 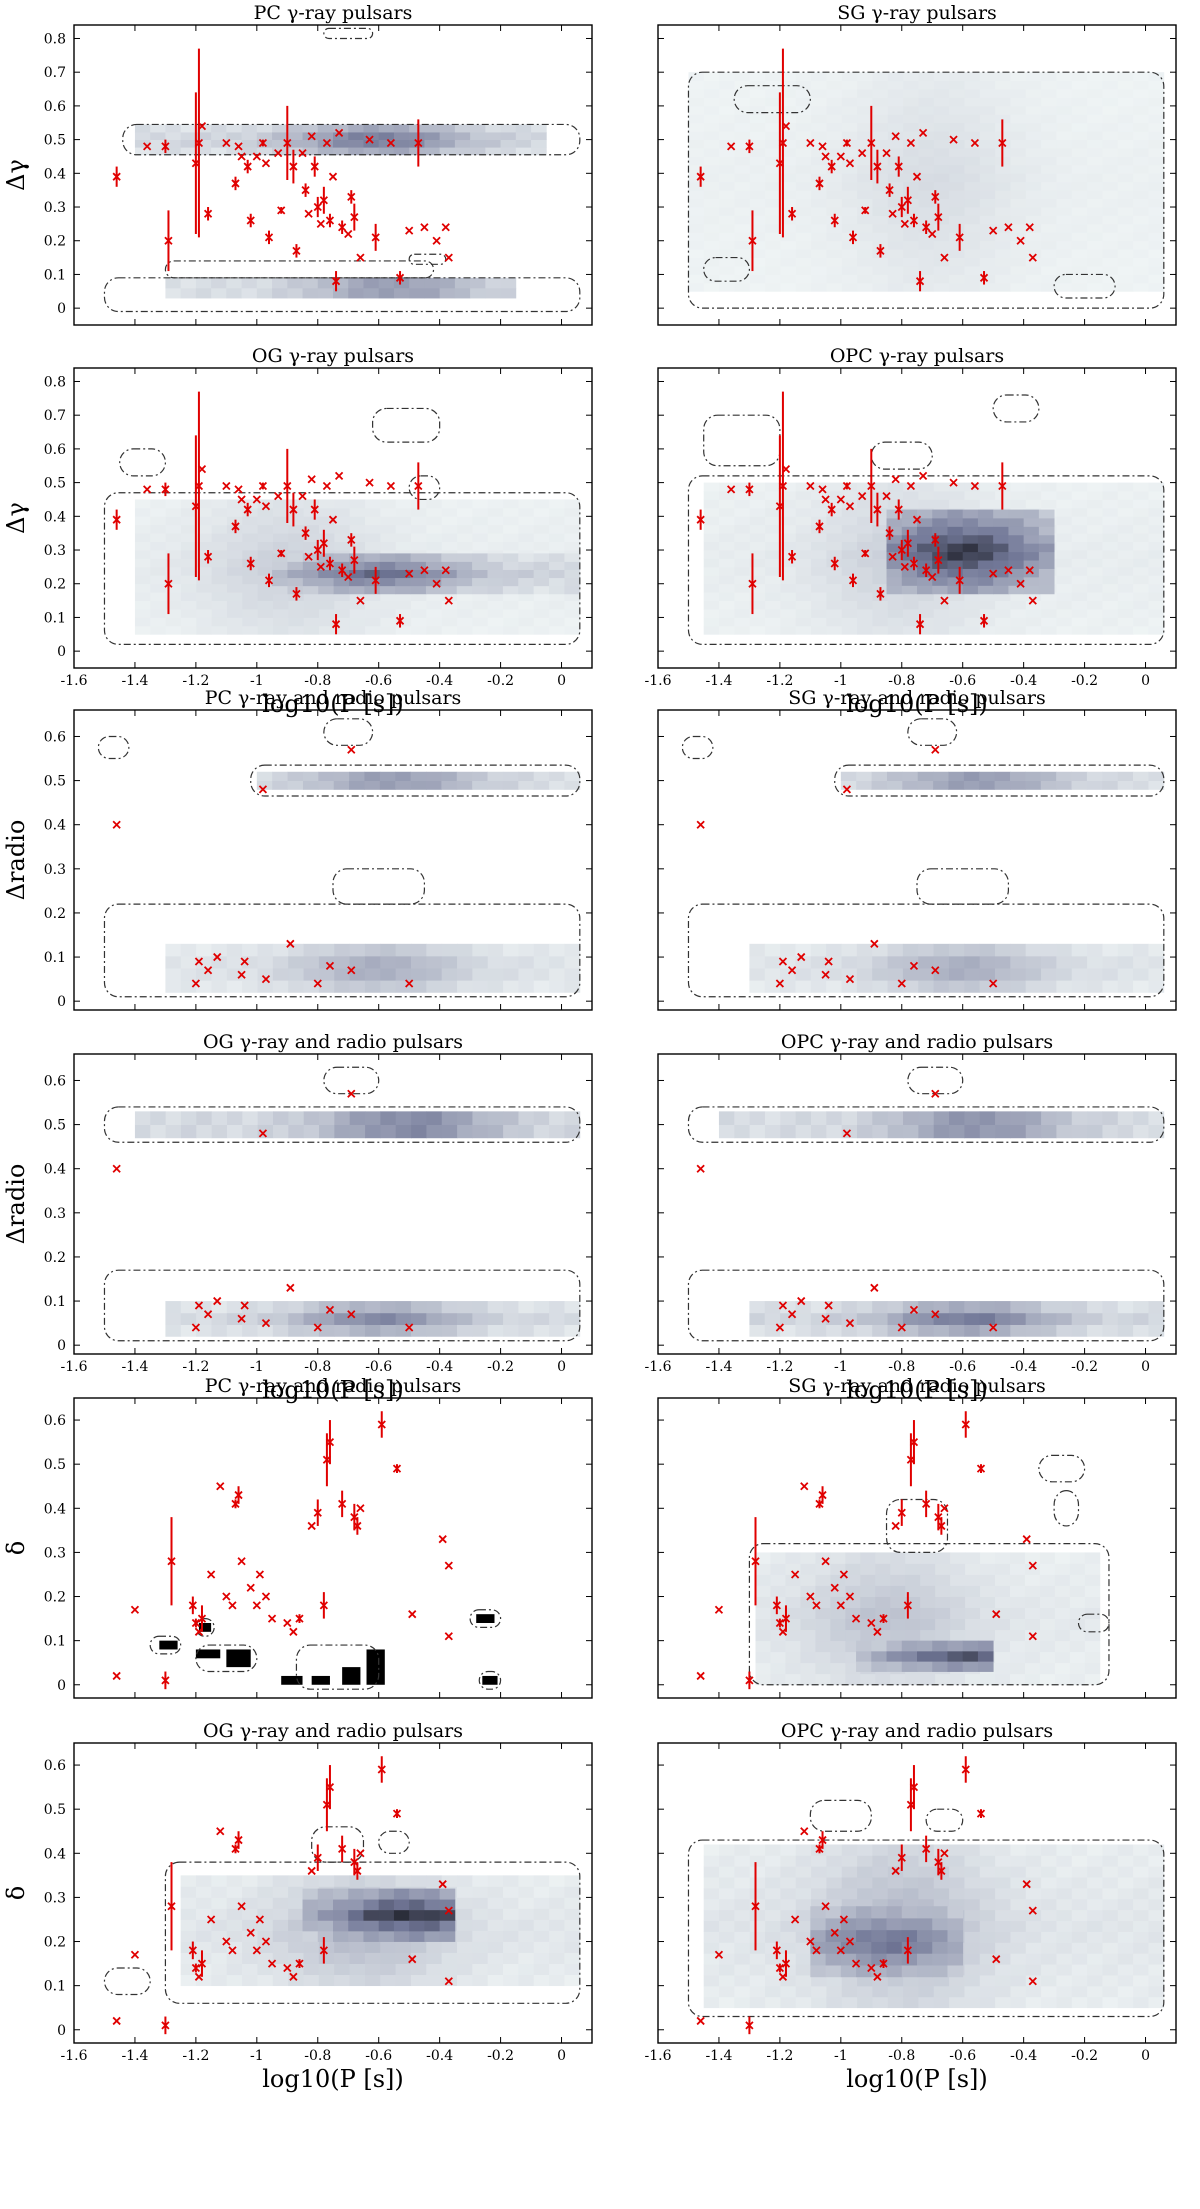 What do you see at coordinates (916, 1386) in the screenshot?
I see `panel-title: SG γ-ray and radio pulsars` at bounding box center [916, 1386].